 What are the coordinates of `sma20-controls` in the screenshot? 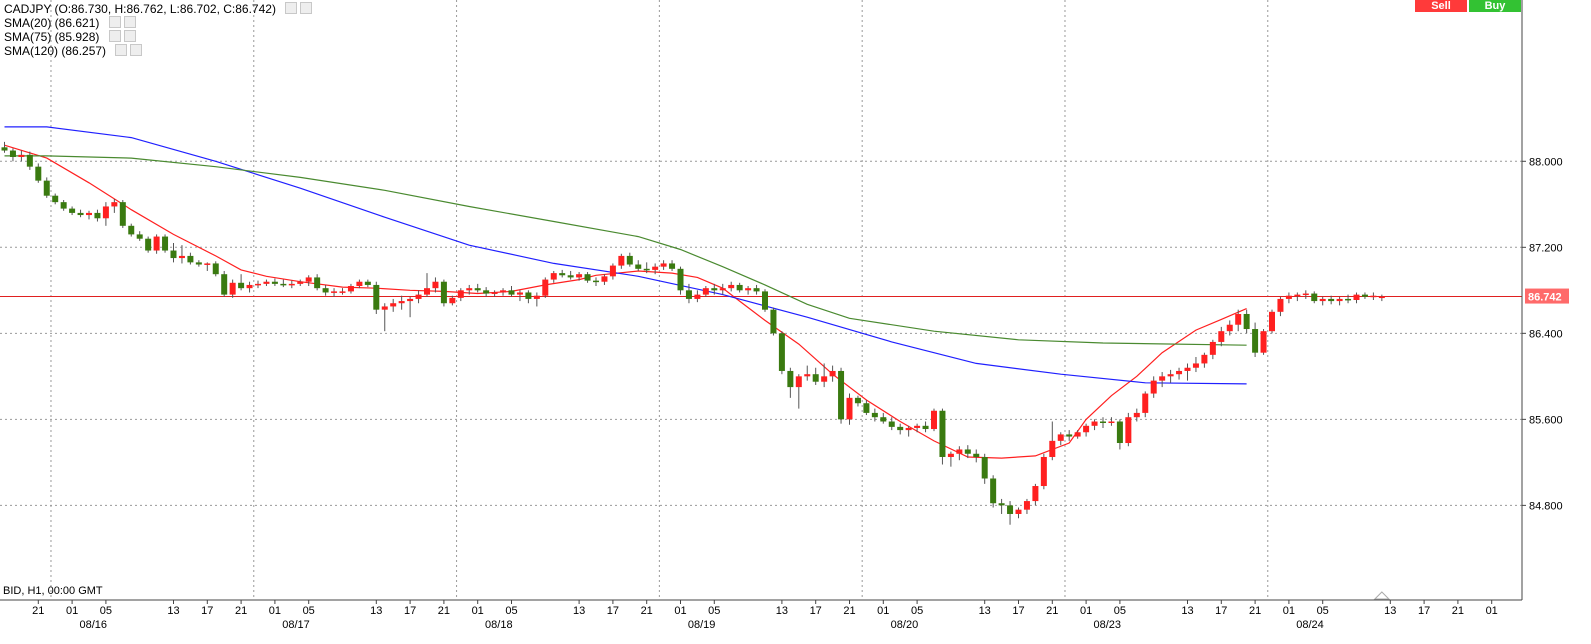 It's located at (123, 23).